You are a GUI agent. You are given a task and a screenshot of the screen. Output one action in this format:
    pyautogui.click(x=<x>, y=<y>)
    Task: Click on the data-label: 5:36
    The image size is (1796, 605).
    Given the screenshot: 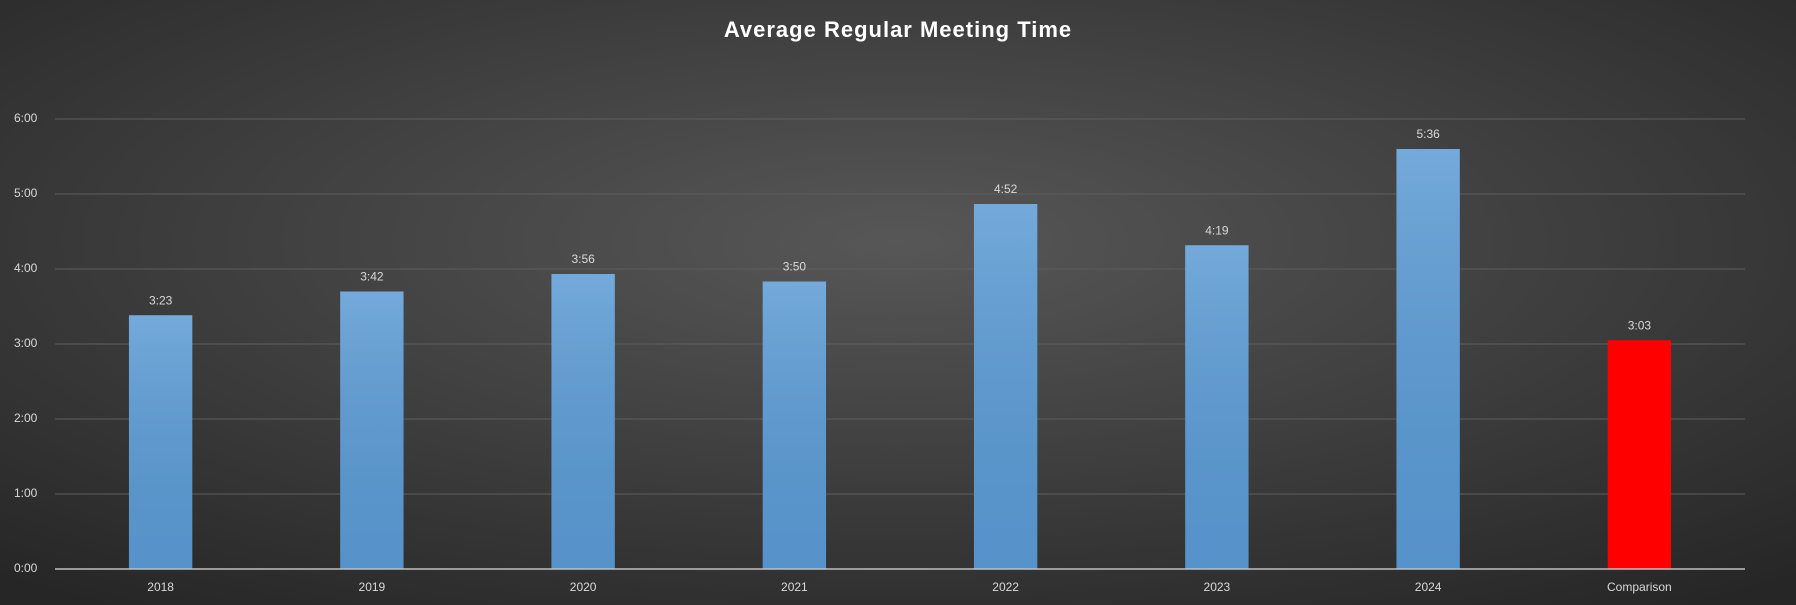 What is the action you would take?
    pyautogui.click(x=1428, y=134)
    